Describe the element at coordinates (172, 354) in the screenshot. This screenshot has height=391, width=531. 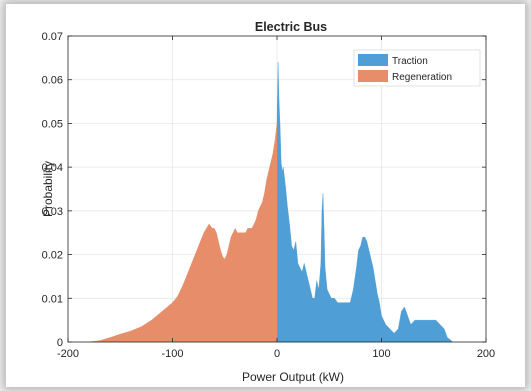
I see `x-tick-label-1: -100` at that location.